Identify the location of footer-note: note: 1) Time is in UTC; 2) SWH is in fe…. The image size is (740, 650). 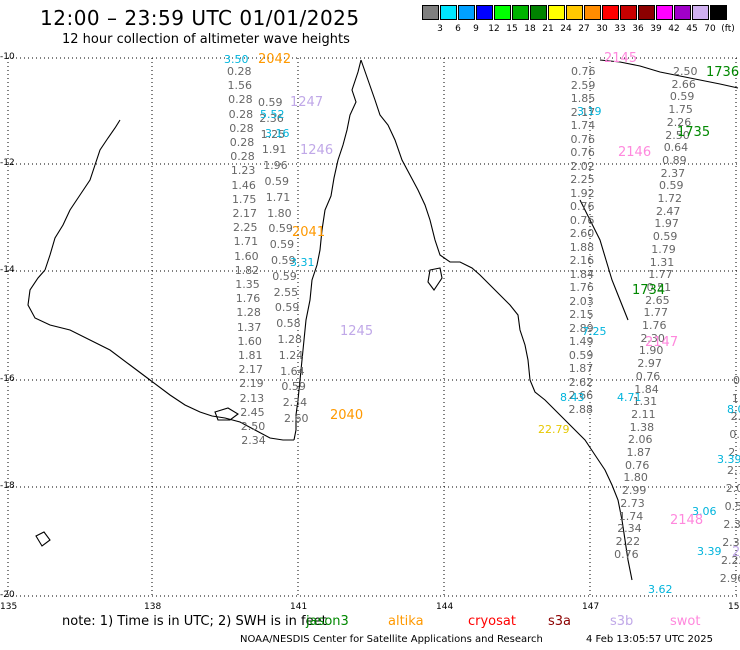
(194, 621).